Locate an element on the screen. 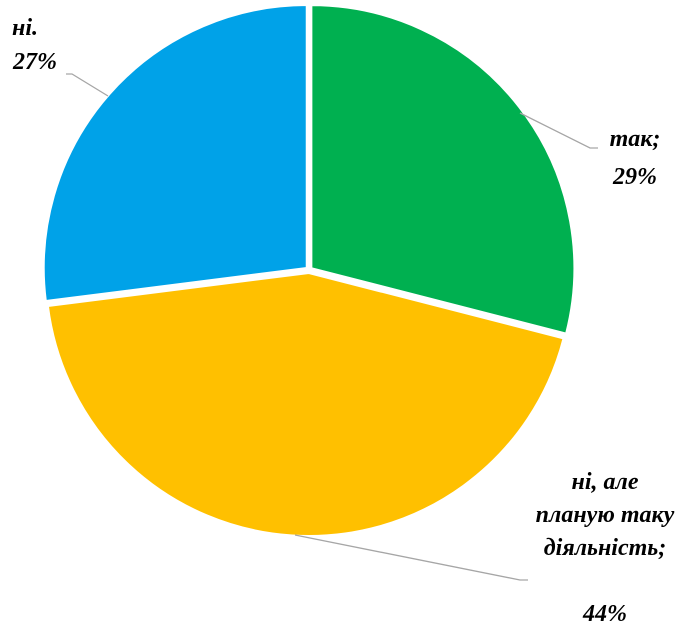  slice-label: ні. is located at coordinates (25, 28).